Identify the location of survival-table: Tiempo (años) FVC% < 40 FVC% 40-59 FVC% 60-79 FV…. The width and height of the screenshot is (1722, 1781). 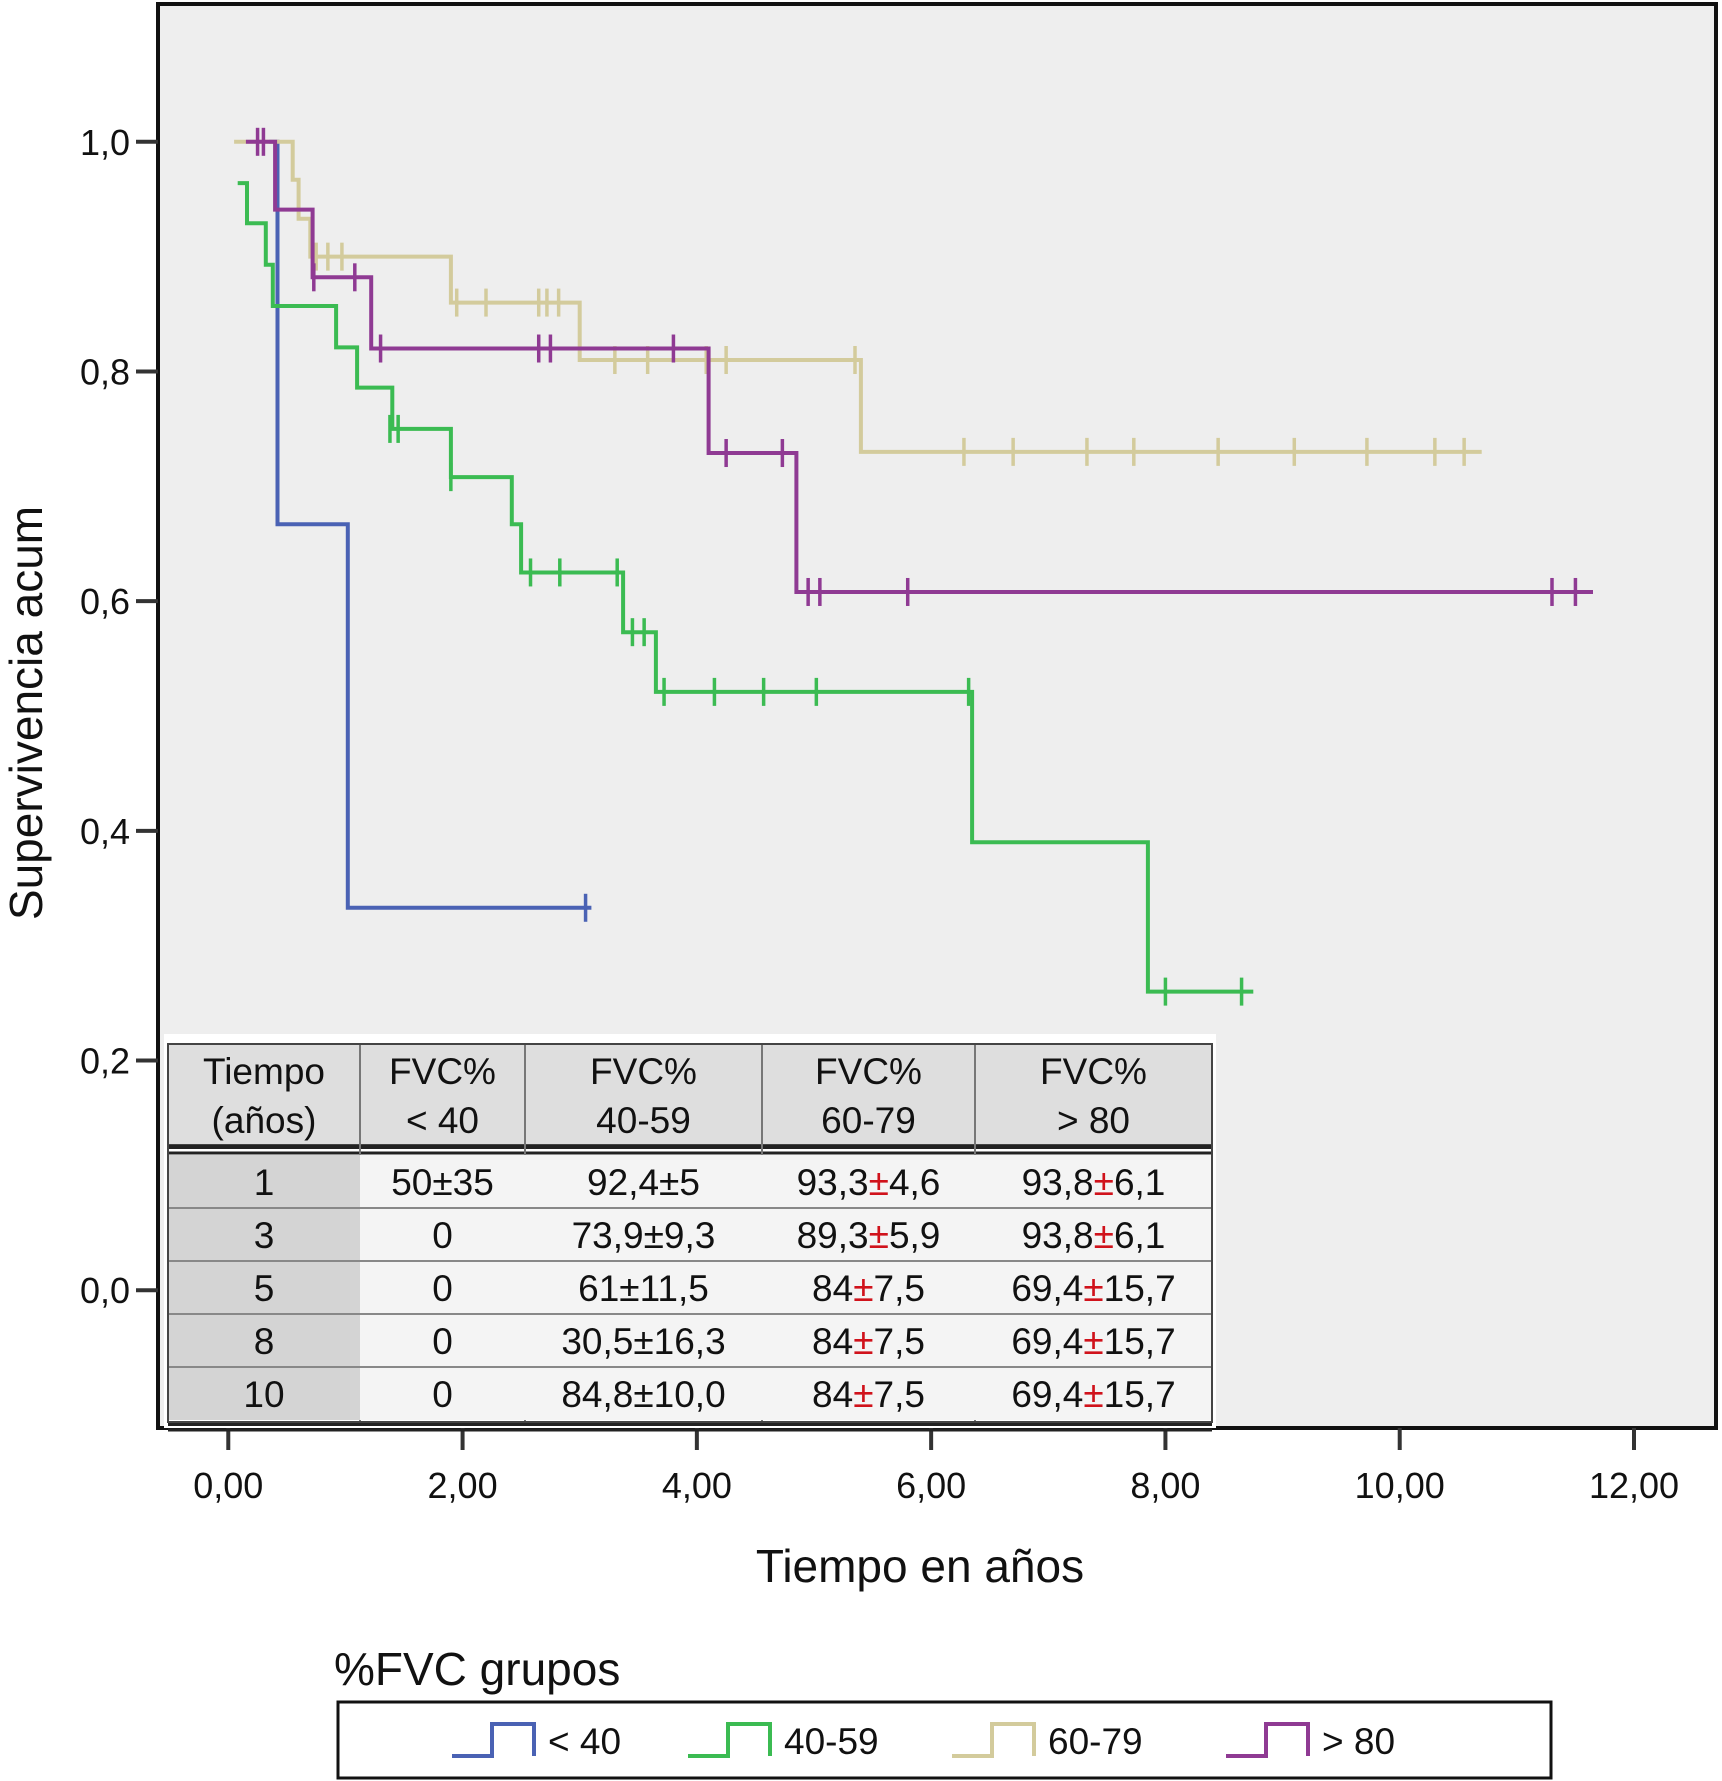
(690, 1233).